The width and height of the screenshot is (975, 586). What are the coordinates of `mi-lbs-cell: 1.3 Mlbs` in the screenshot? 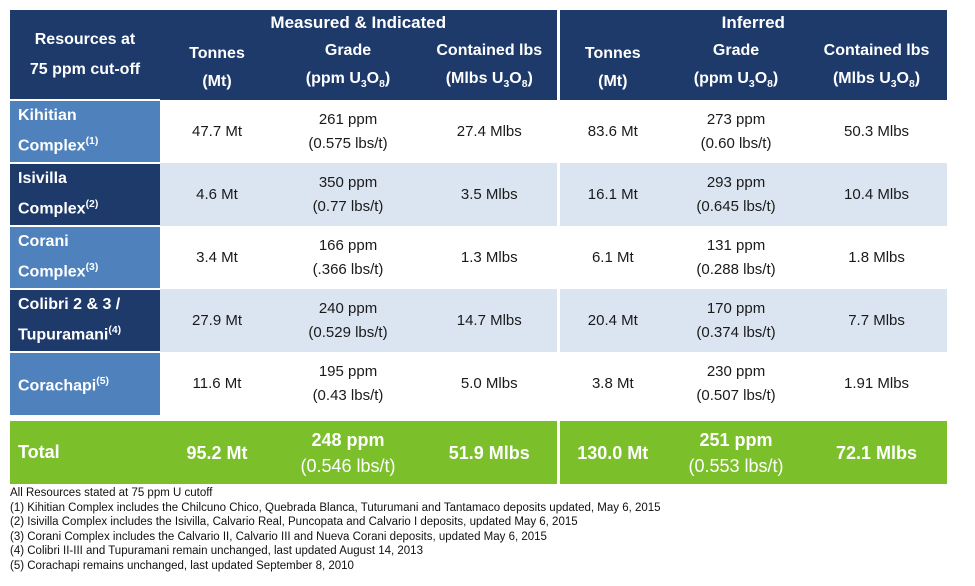 It's located at (490, 257).